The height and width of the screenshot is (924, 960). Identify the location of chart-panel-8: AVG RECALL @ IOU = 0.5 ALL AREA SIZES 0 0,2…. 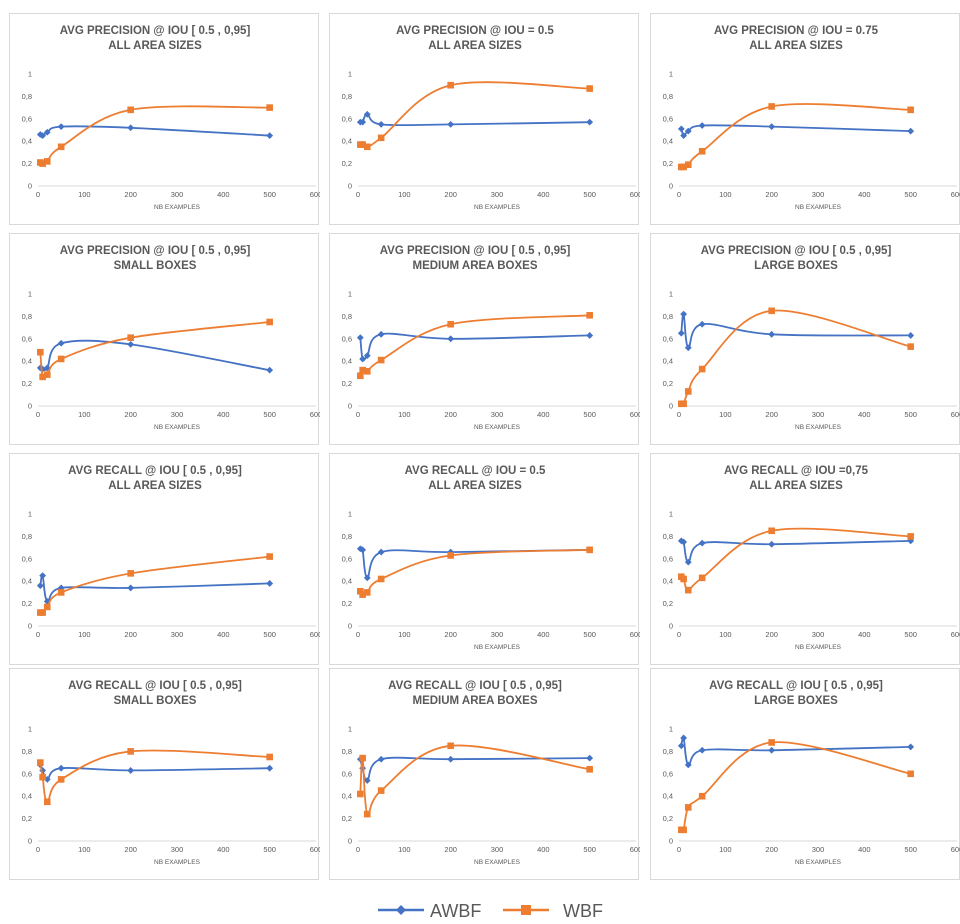
(484, 559).